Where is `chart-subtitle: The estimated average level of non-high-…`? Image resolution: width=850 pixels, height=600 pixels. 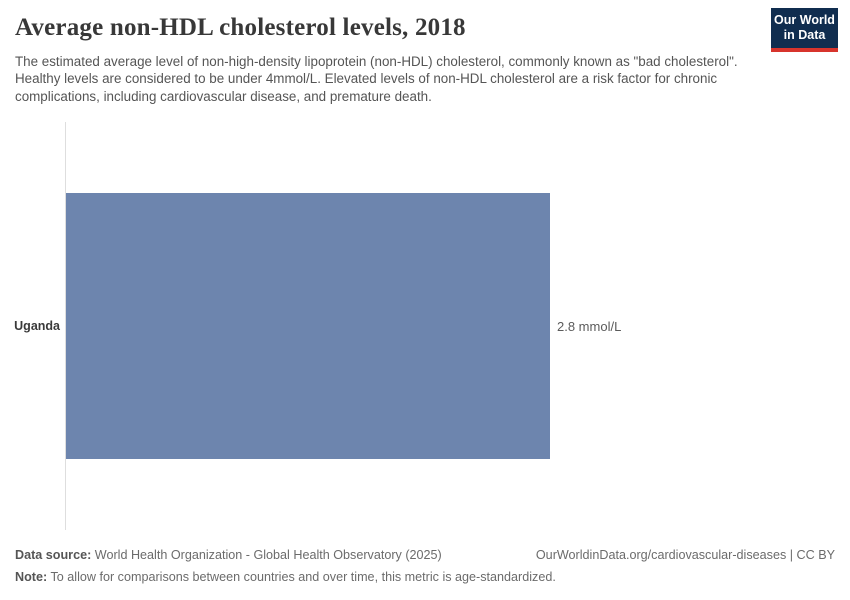 chart-subtitle: The estimated average level of non-high-… is located at coordinates (376, 79).